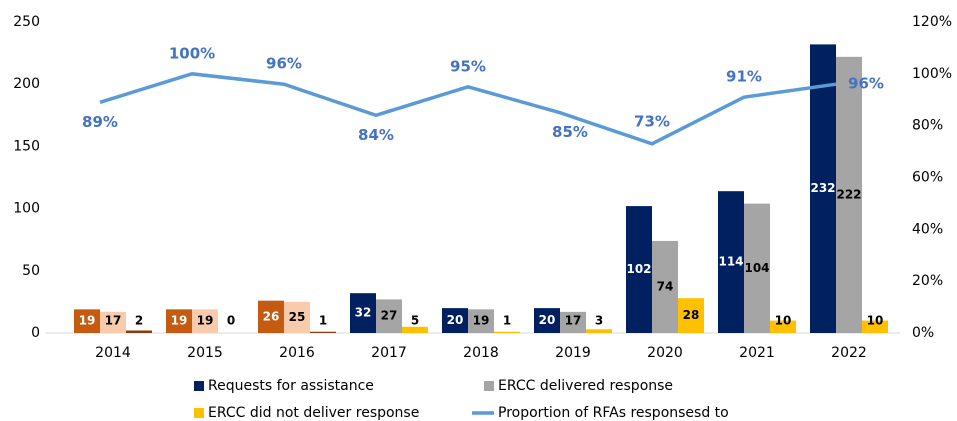 Image resolution: width=957 pixels, height=421 pixels. I want to click on data-label: 26, so click(271, 316).